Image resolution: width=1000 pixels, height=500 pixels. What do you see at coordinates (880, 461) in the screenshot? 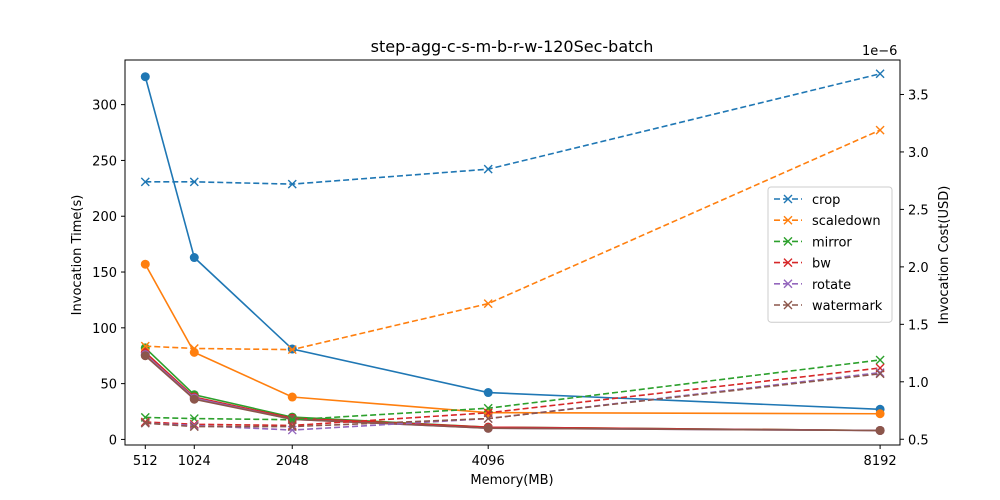
I see `x-tick-label: 8192` at bounding box center [880, 461].